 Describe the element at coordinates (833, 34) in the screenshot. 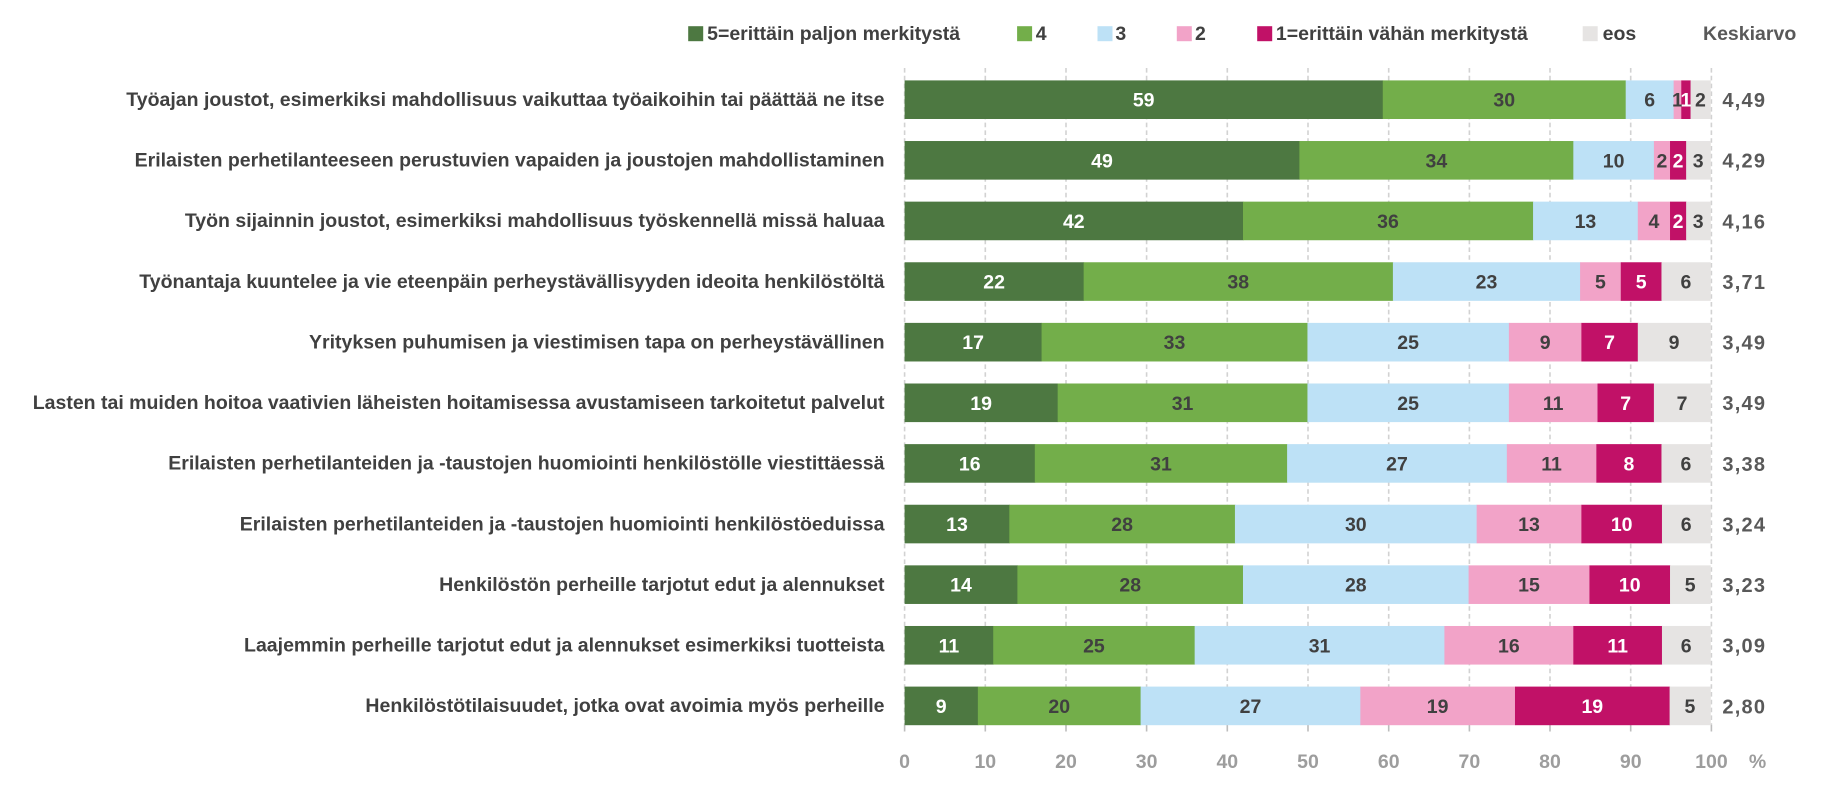

I see `svg-text: 5=erittäin paljon merkitystä` at that location.